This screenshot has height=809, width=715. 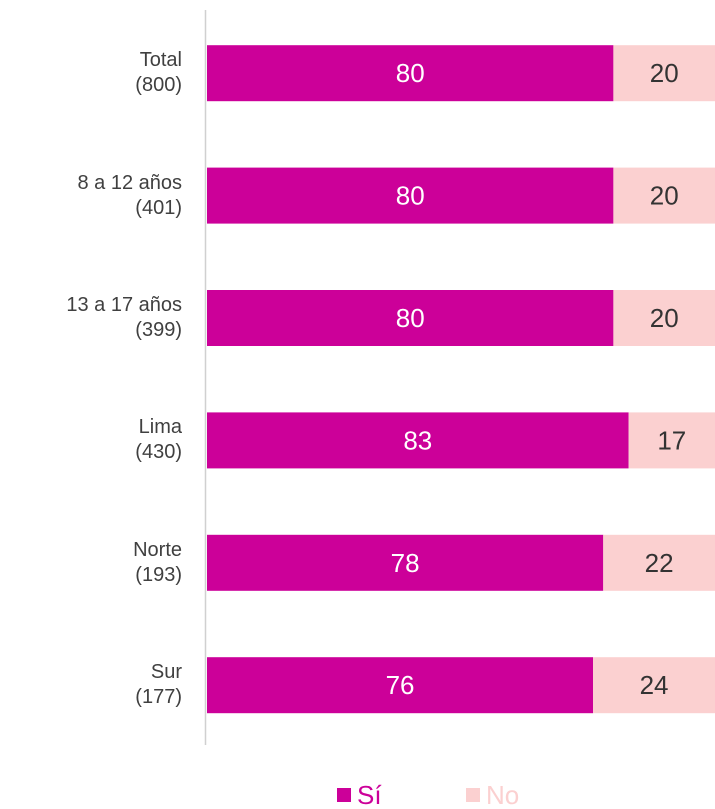 I want to click on data-label: 22, so click(x=659, y=563).